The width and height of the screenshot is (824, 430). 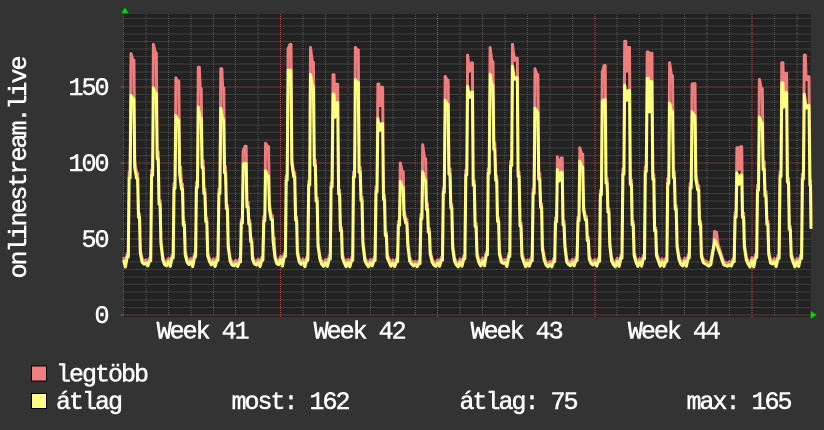 I want to click on svg-text: Week 41, so click(x=203, y=332).